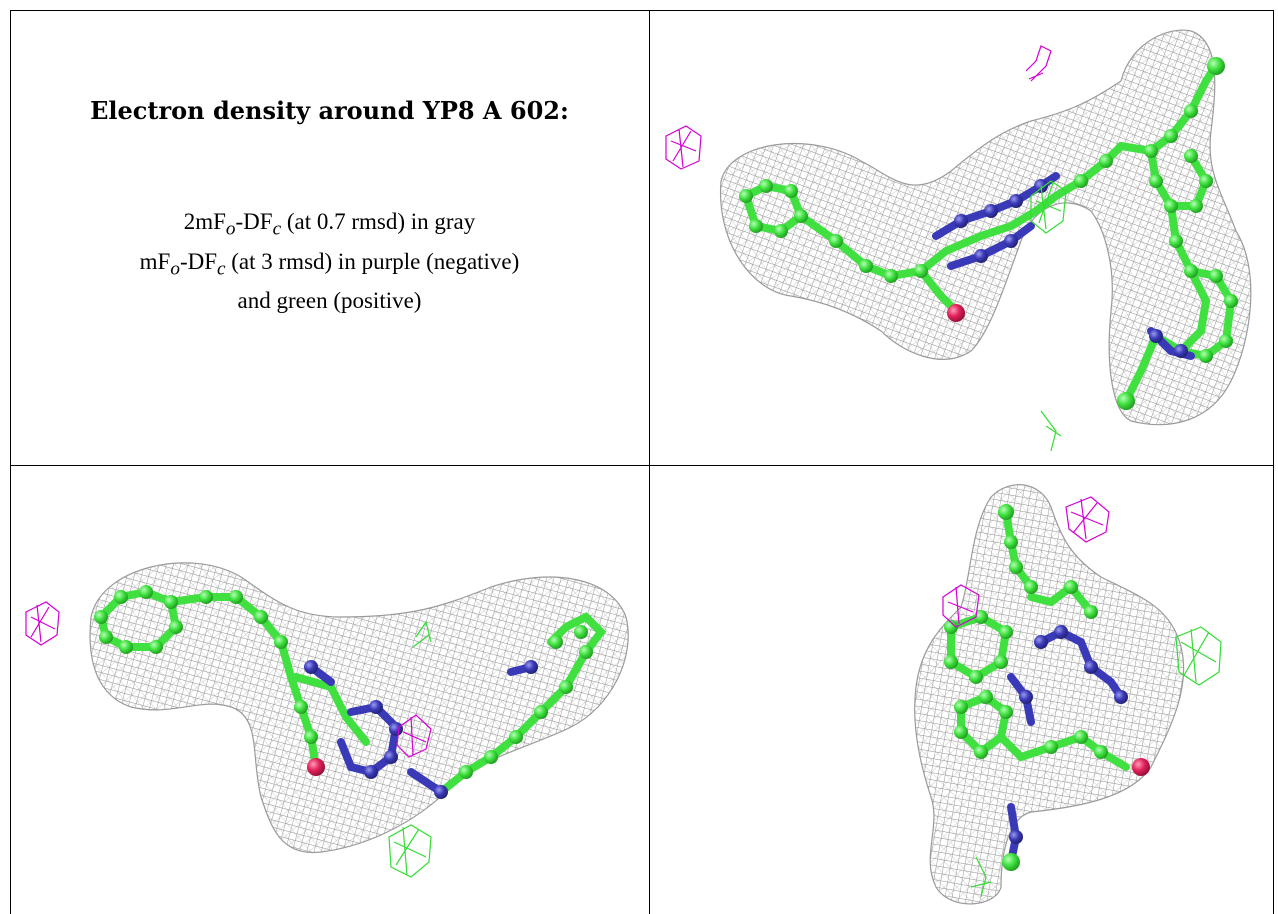  I want to click on legend-line-fofc: mFo-DFc (at 3 rmsd) in purple (negative), so click(329, 264).